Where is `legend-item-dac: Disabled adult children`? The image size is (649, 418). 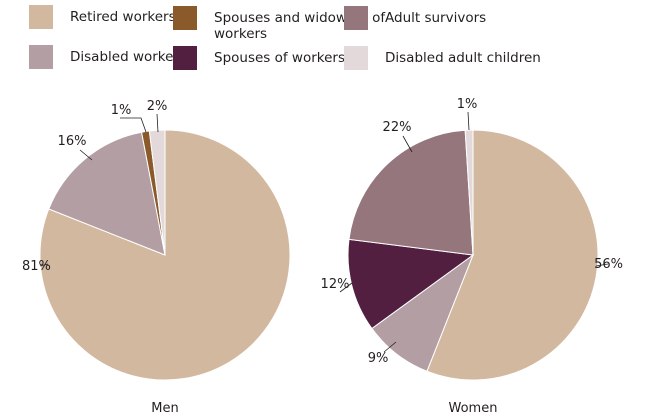
legend-item-dac: Disabled adult children is located at coordinates (444, 58).